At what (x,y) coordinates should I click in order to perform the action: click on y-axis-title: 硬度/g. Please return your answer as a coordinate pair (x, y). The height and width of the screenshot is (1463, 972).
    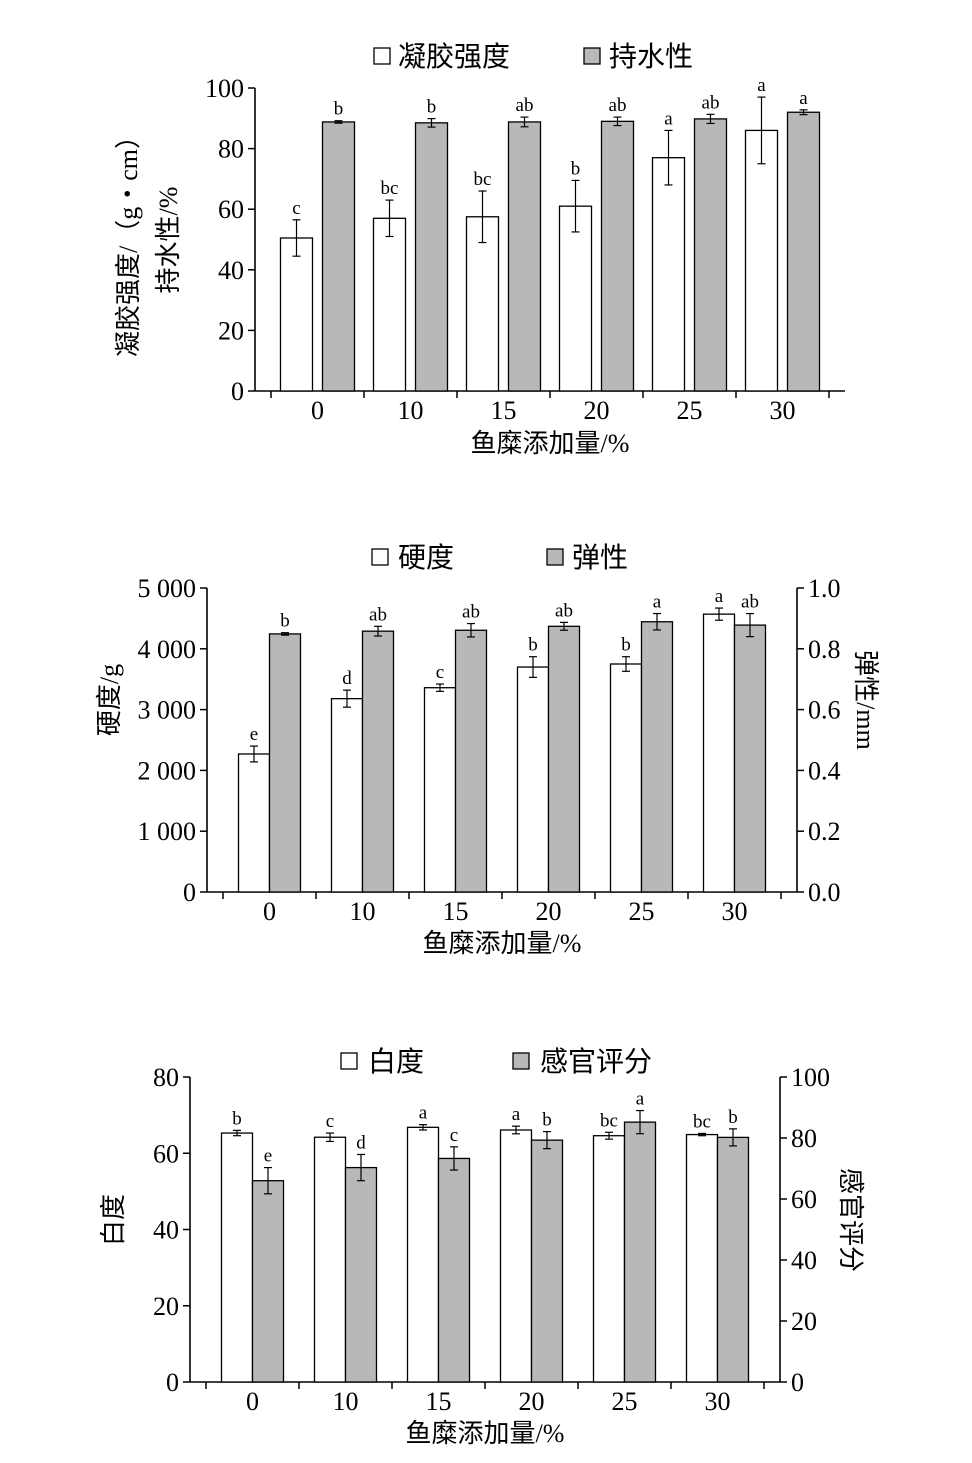
    Looking at the image, I should click on (109, 700).